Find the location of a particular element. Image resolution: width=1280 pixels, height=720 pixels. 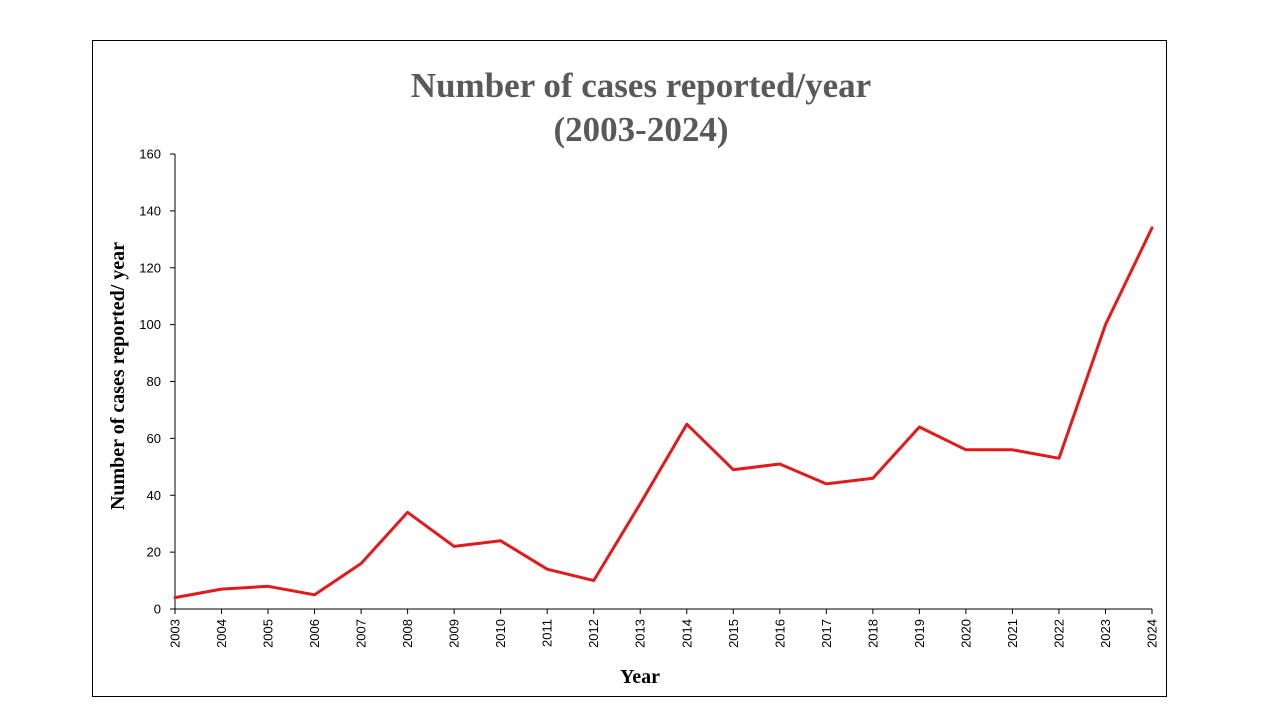

x-tick-label: 2005 is located at coordinates (268, 633).